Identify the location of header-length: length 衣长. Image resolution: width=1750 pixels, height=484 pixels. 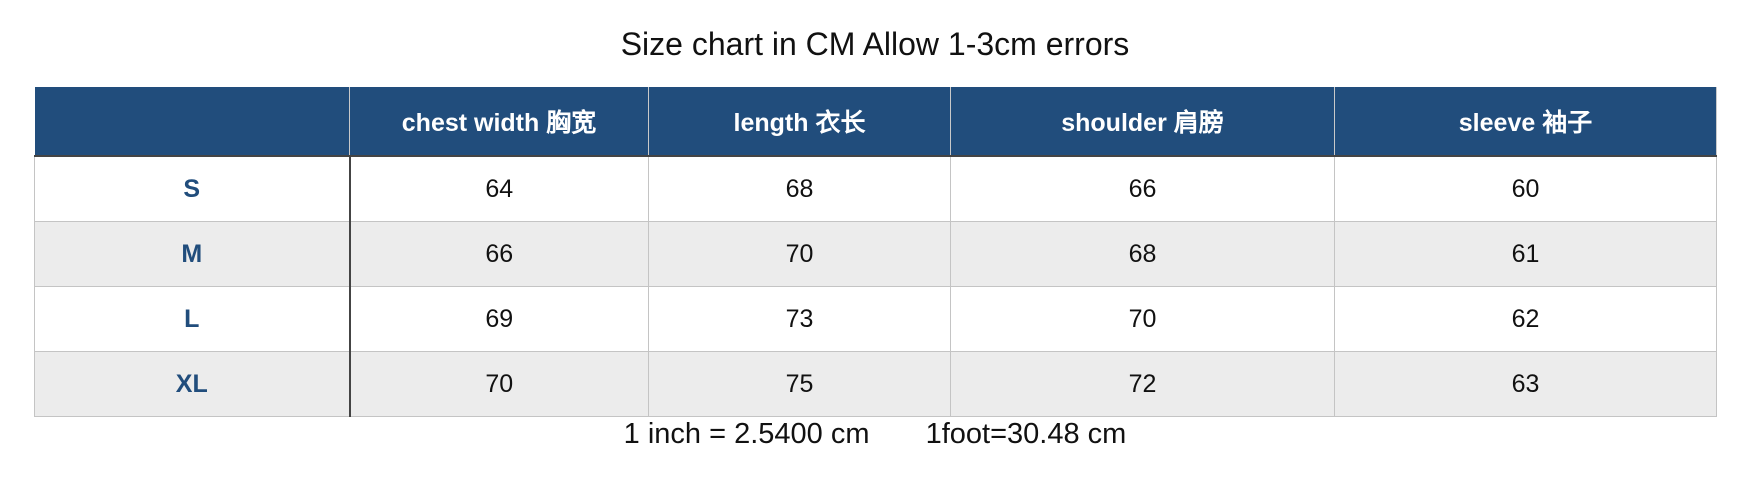
(799, 122).